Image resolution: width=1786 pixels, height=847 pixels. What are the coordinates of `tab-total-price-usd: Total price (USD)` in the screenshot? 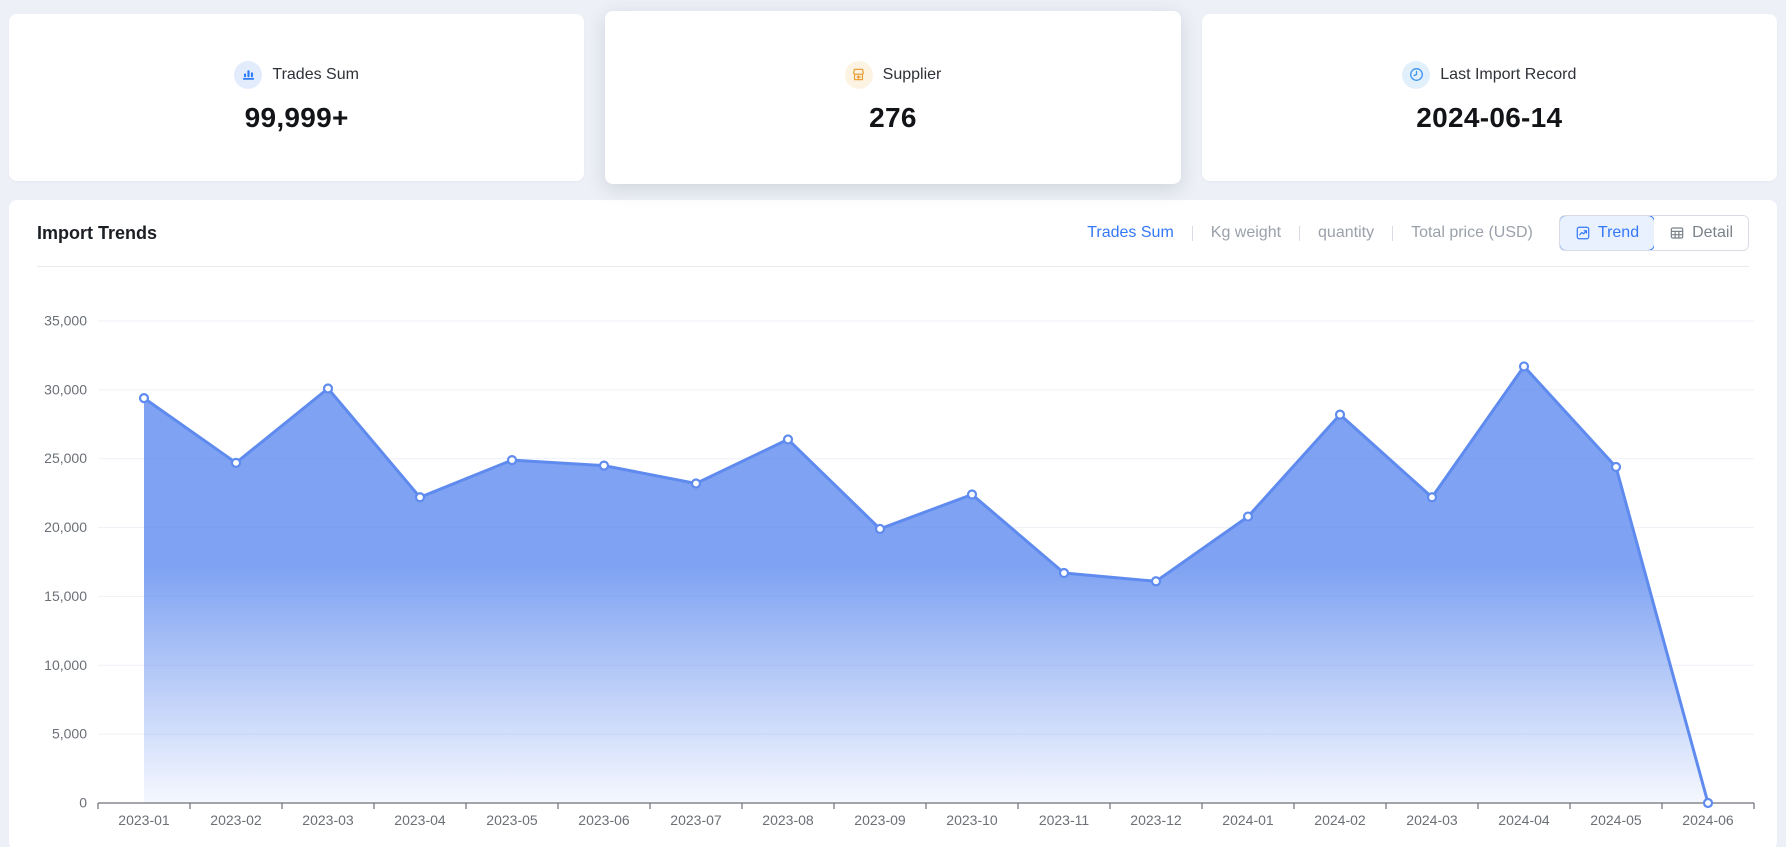 It's located at (1472, 232).